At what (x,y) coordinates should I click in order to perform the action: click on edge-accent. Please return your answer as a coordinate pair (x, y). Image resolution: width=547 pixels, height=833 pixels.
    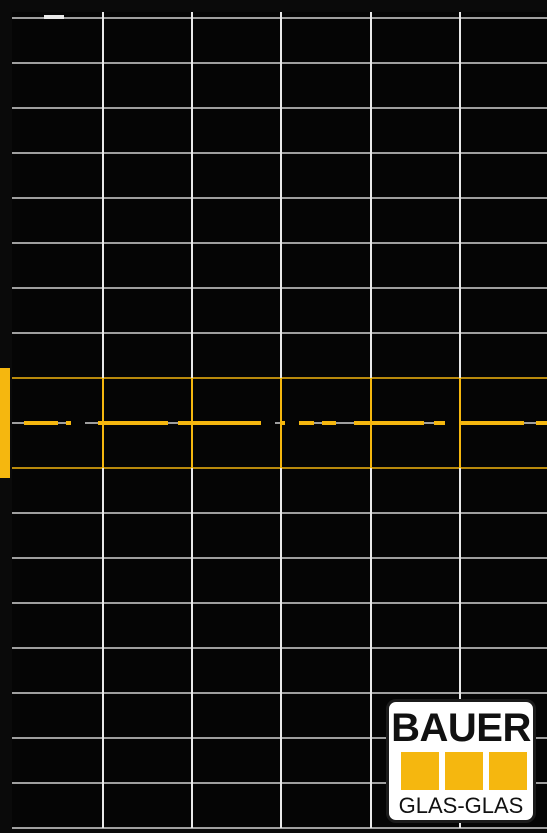
    Looking at the image, I should click on (5, 423).